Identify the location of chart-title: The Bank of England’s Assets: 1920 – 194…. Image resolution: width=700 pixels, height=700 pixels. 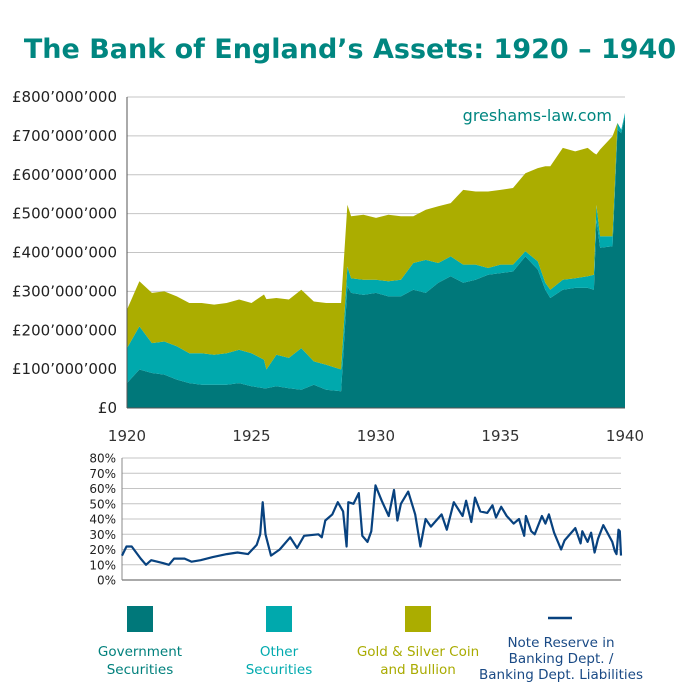
(350, 49).